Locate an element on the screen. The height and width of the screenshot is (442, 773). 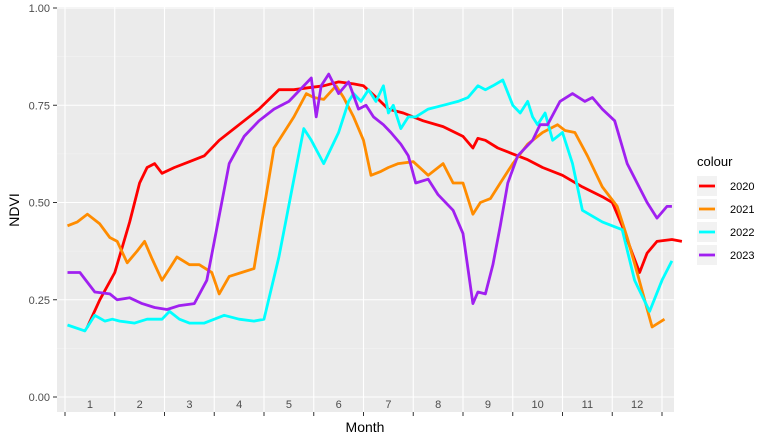
month-label: 1 is located at coordinates (90, 405).